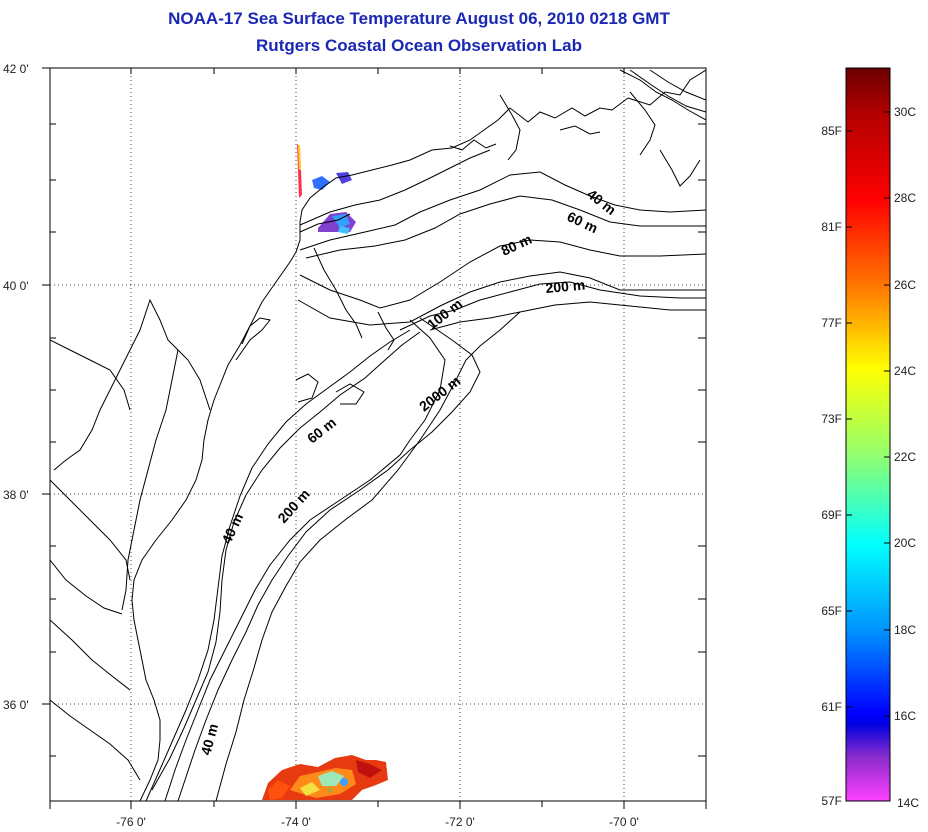  What do you see at coordinates (16, 387) in the screenshot?
I see `latitude-labels: 42 0' 40 0' 38 0' 36 0'` at bounding box center [16, 387].